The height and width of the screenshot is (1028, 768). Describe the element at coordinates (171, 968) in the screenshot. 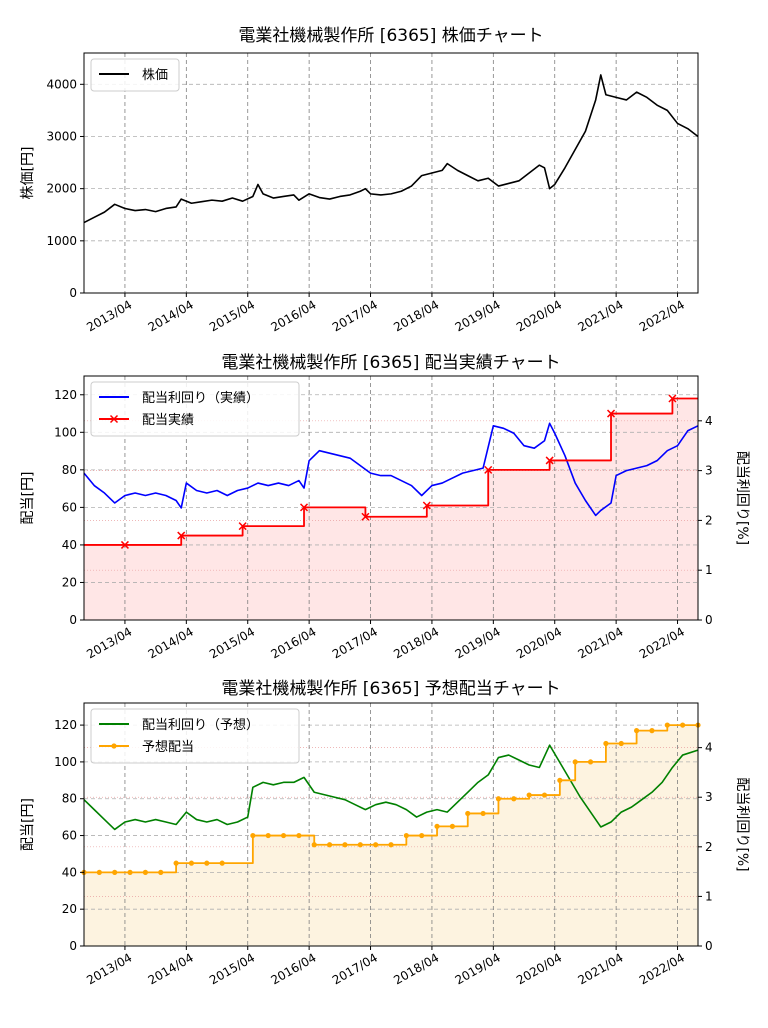

I see `x-tick-label: 2014/04` at that location.